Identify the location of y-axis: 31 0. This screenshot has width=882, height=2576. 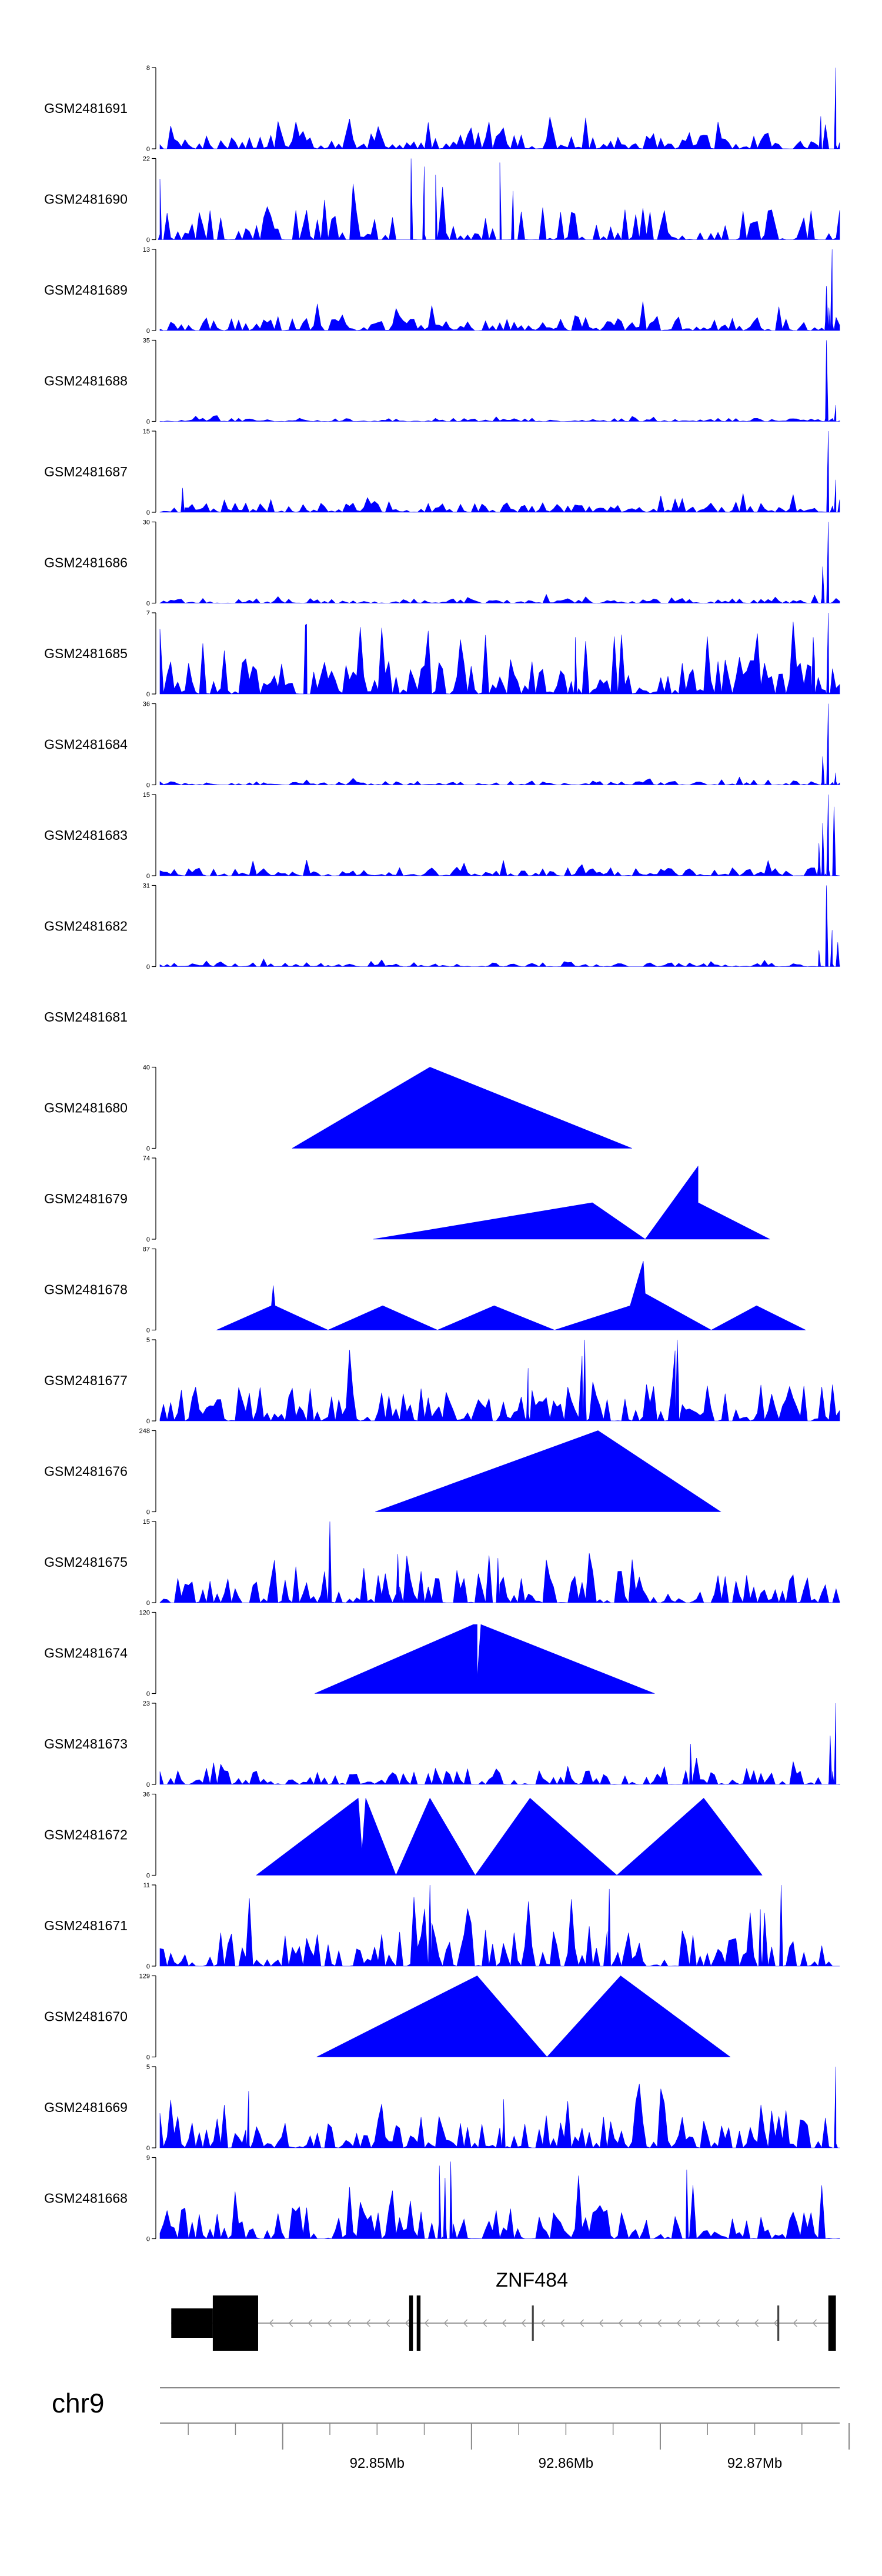
(149, 927).